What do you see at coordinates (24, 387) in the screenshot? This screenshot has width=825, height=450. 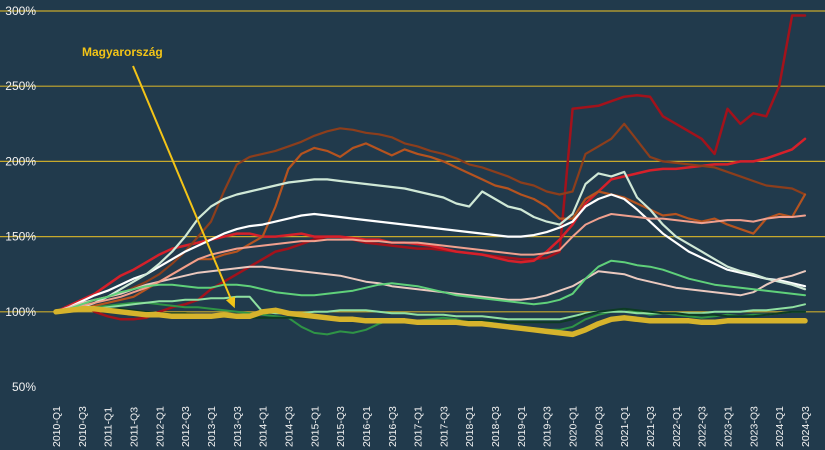 I see `y-tick-label: 50%` at bounding box center [24, 387].